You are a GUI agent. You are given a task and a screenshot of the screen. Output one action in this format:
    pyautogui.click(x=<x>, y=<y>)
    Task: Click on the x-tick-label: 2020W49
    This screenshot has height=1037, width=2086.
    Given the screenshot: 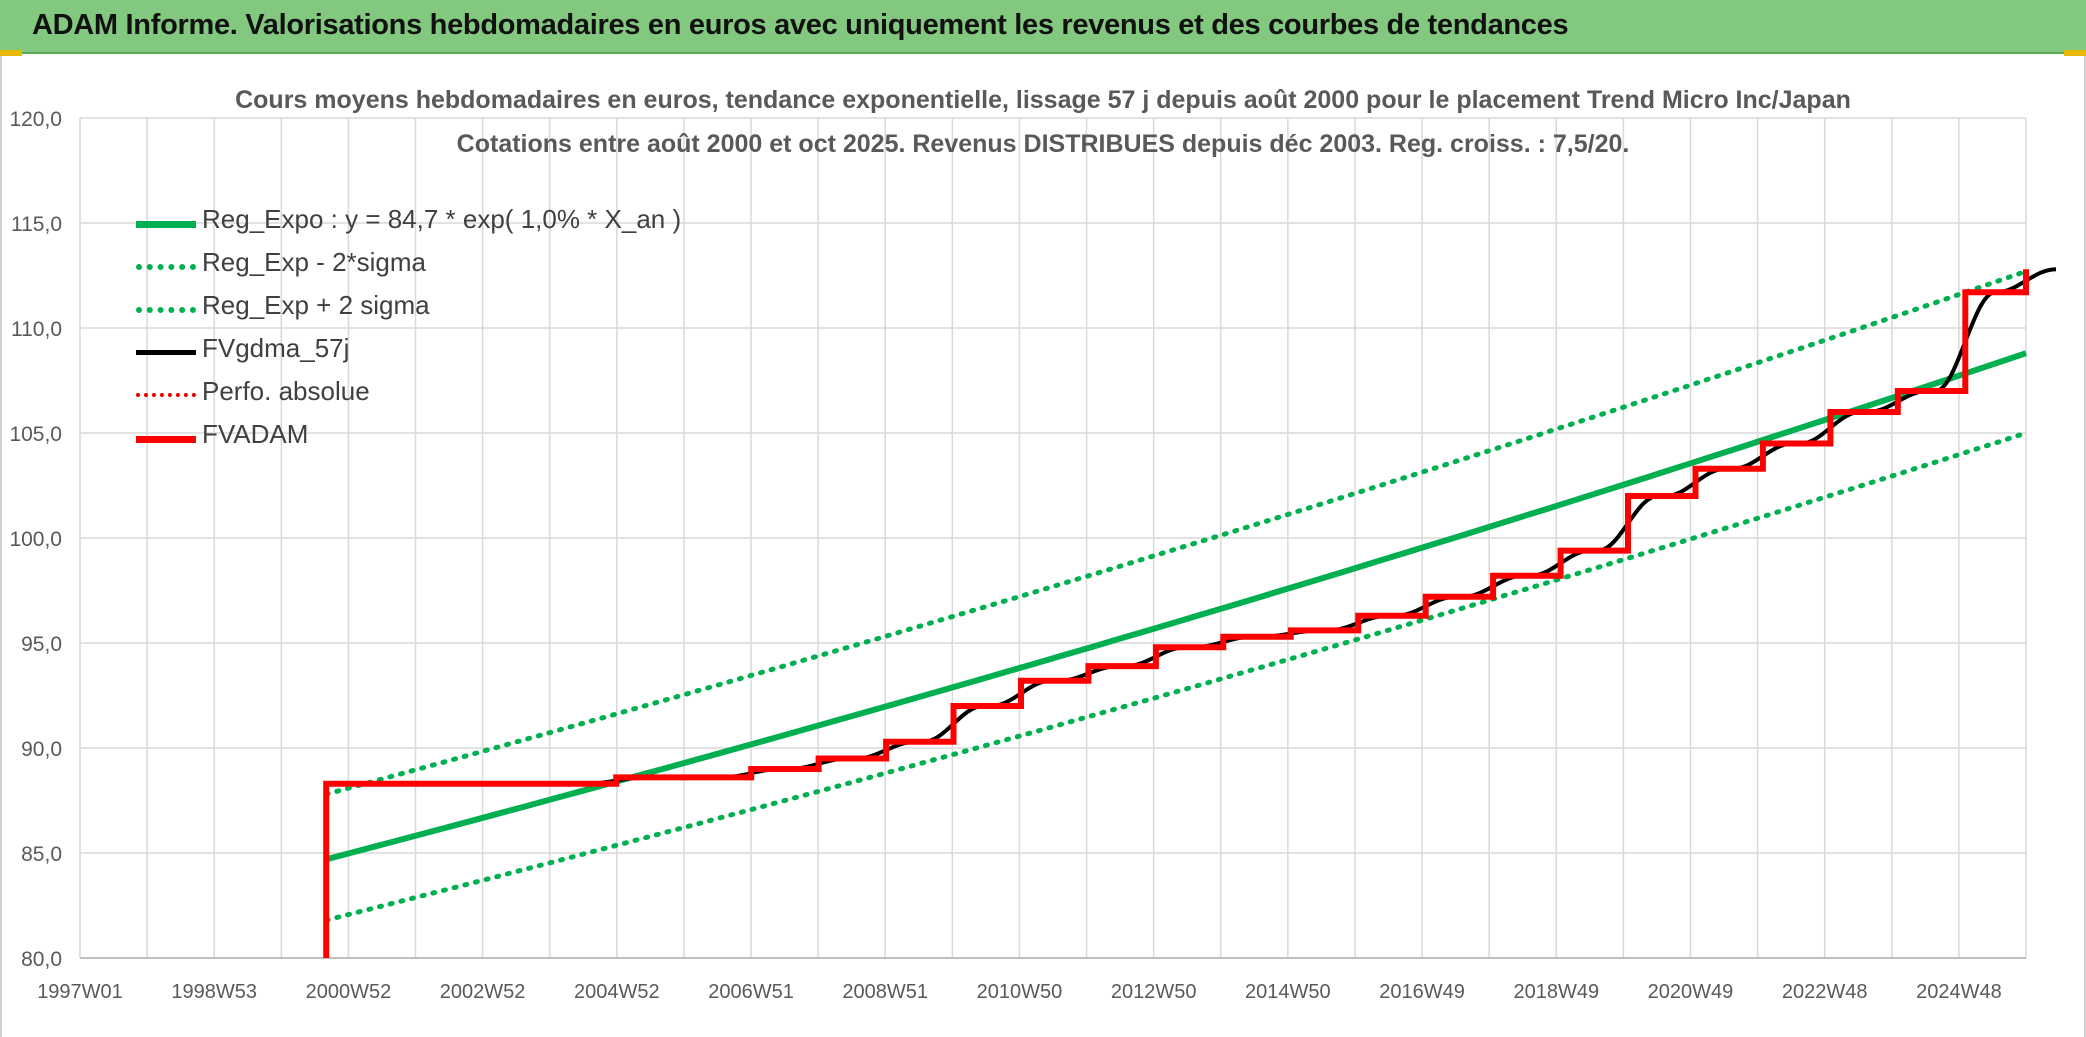 What is the action you would take?
    pyautogui.click(x=1691, y=992)
    